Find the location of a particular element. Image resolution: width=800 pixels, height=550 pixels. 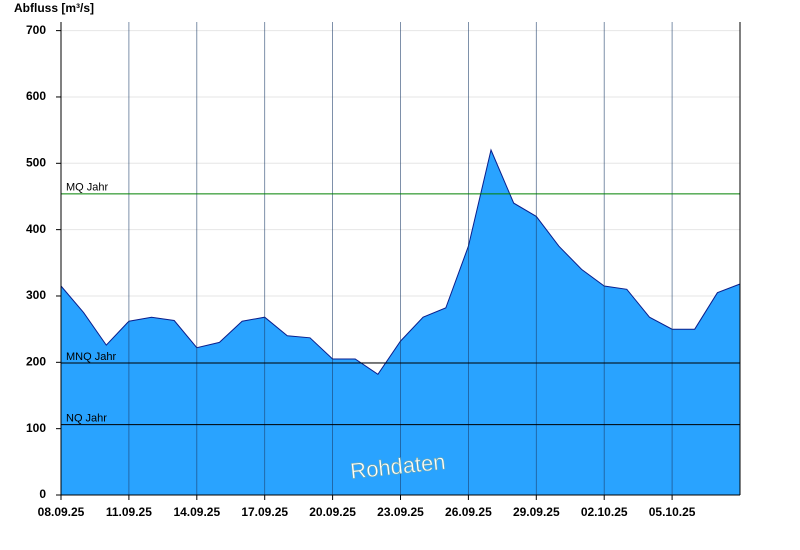

y-axis-label: Abfluss [m³/s] is located at coordinates (54, 8).